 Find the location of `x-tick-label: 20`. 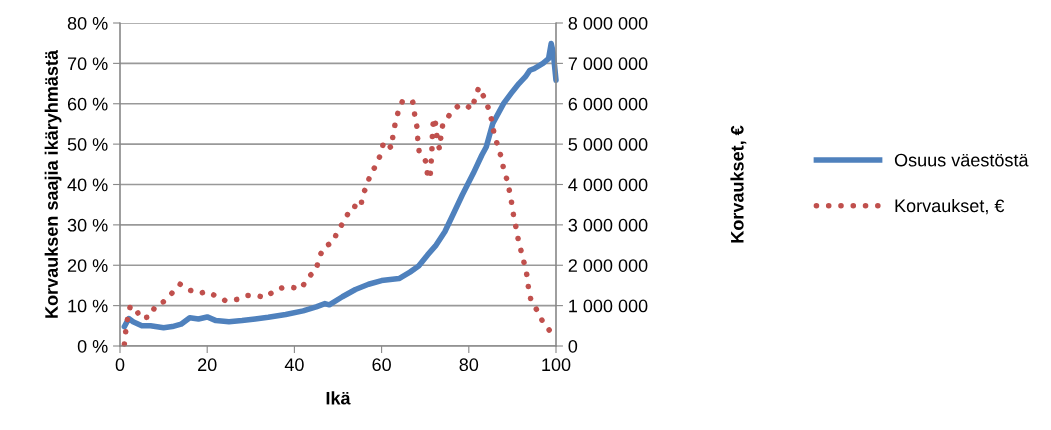

x-tick-label: 20 is located at coordinates (207, 365).